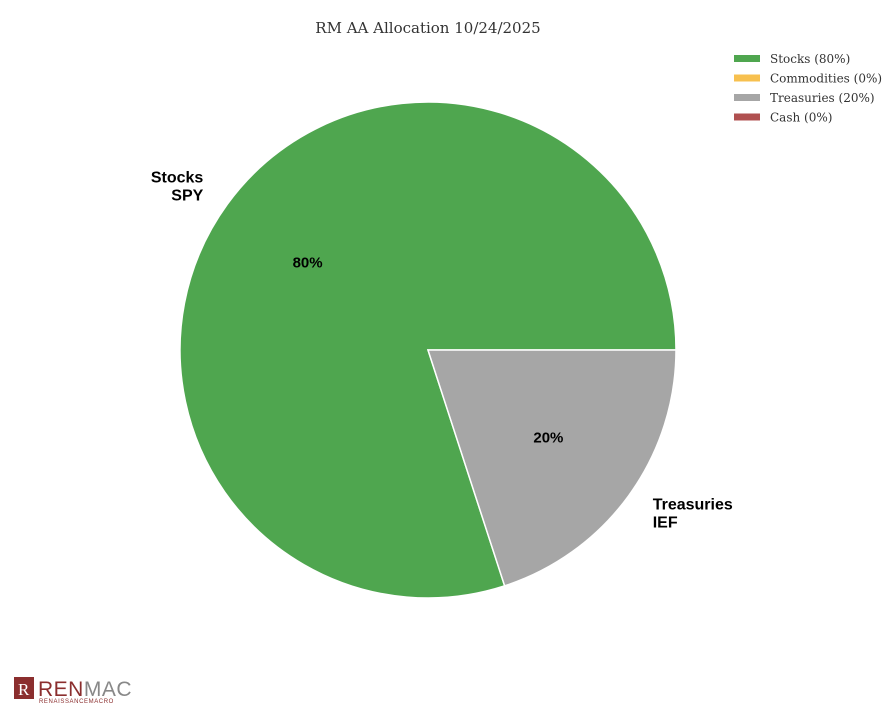 This screenshot has height=708, width=891. I want to click on logo-wordmark: RENMAC, so click(85, 689).